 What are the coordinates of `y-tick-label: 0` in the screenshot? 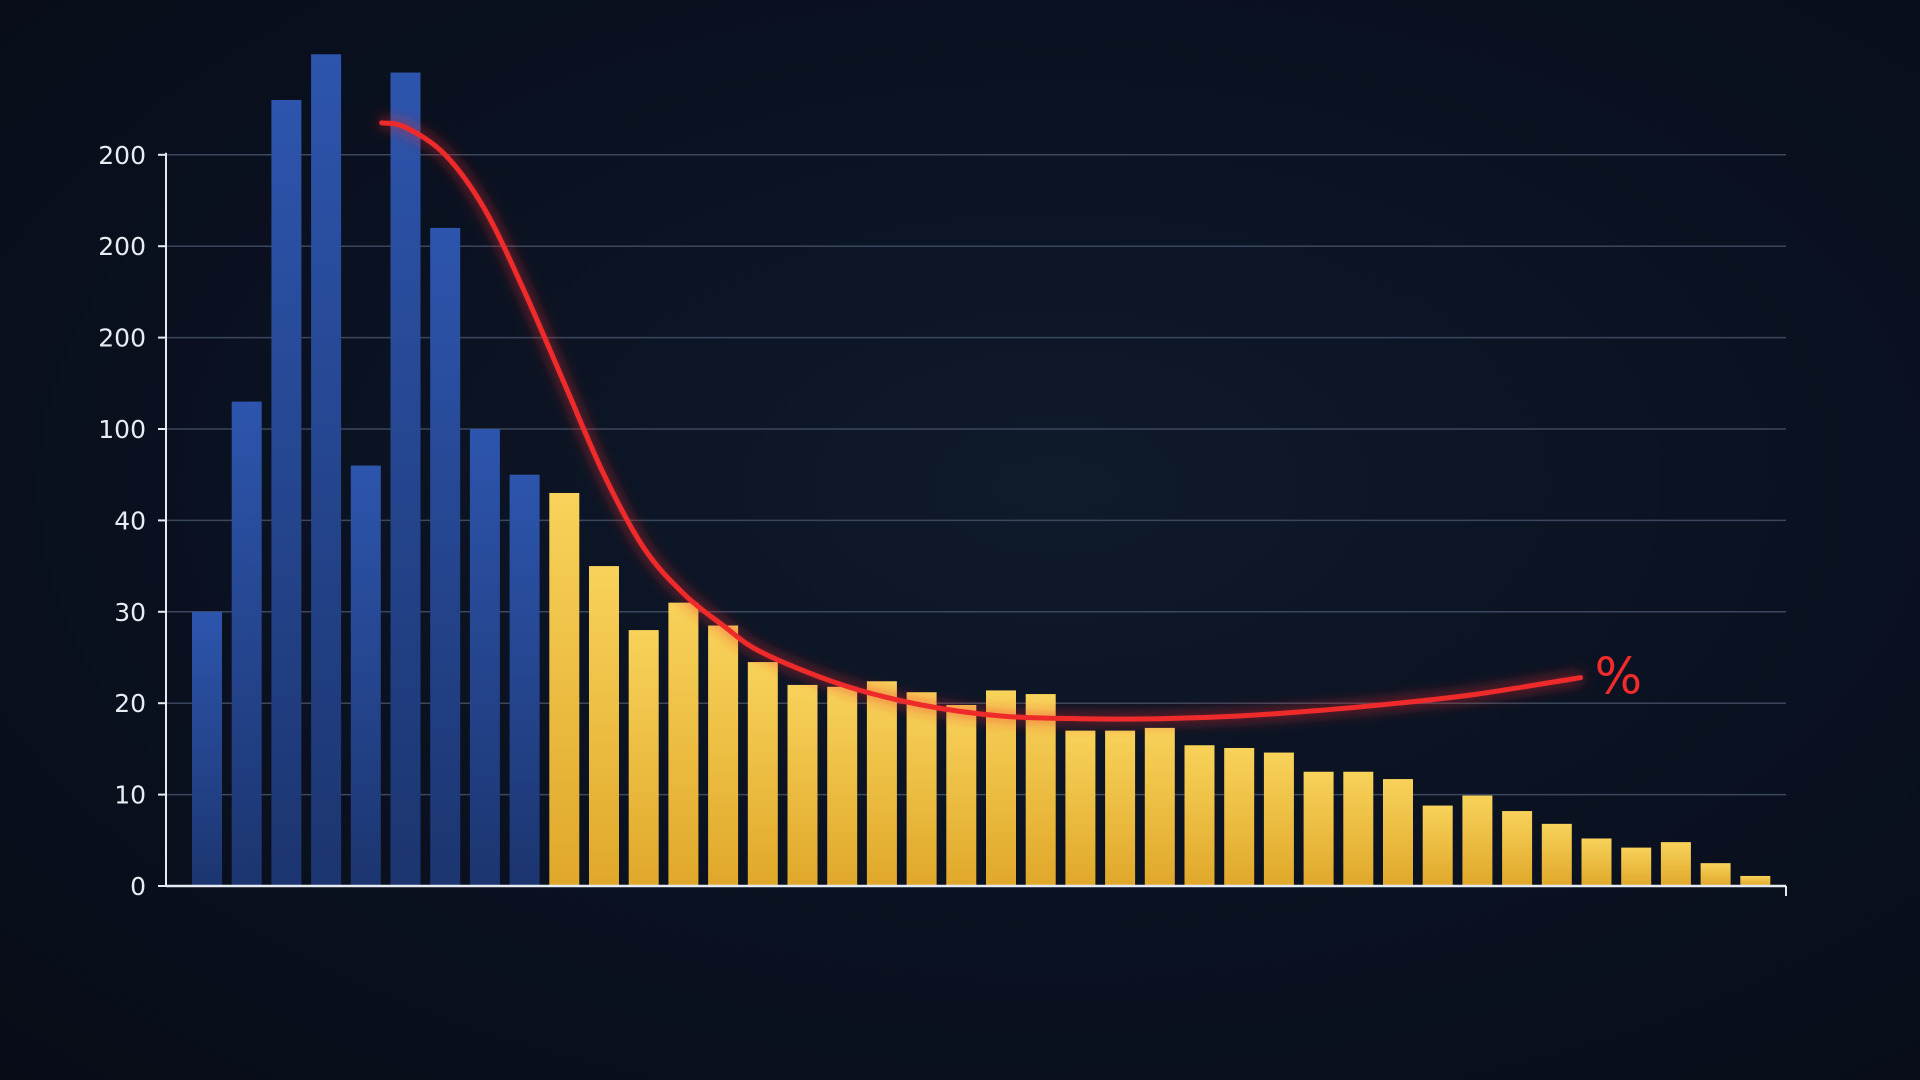 It's located at (138, 886).